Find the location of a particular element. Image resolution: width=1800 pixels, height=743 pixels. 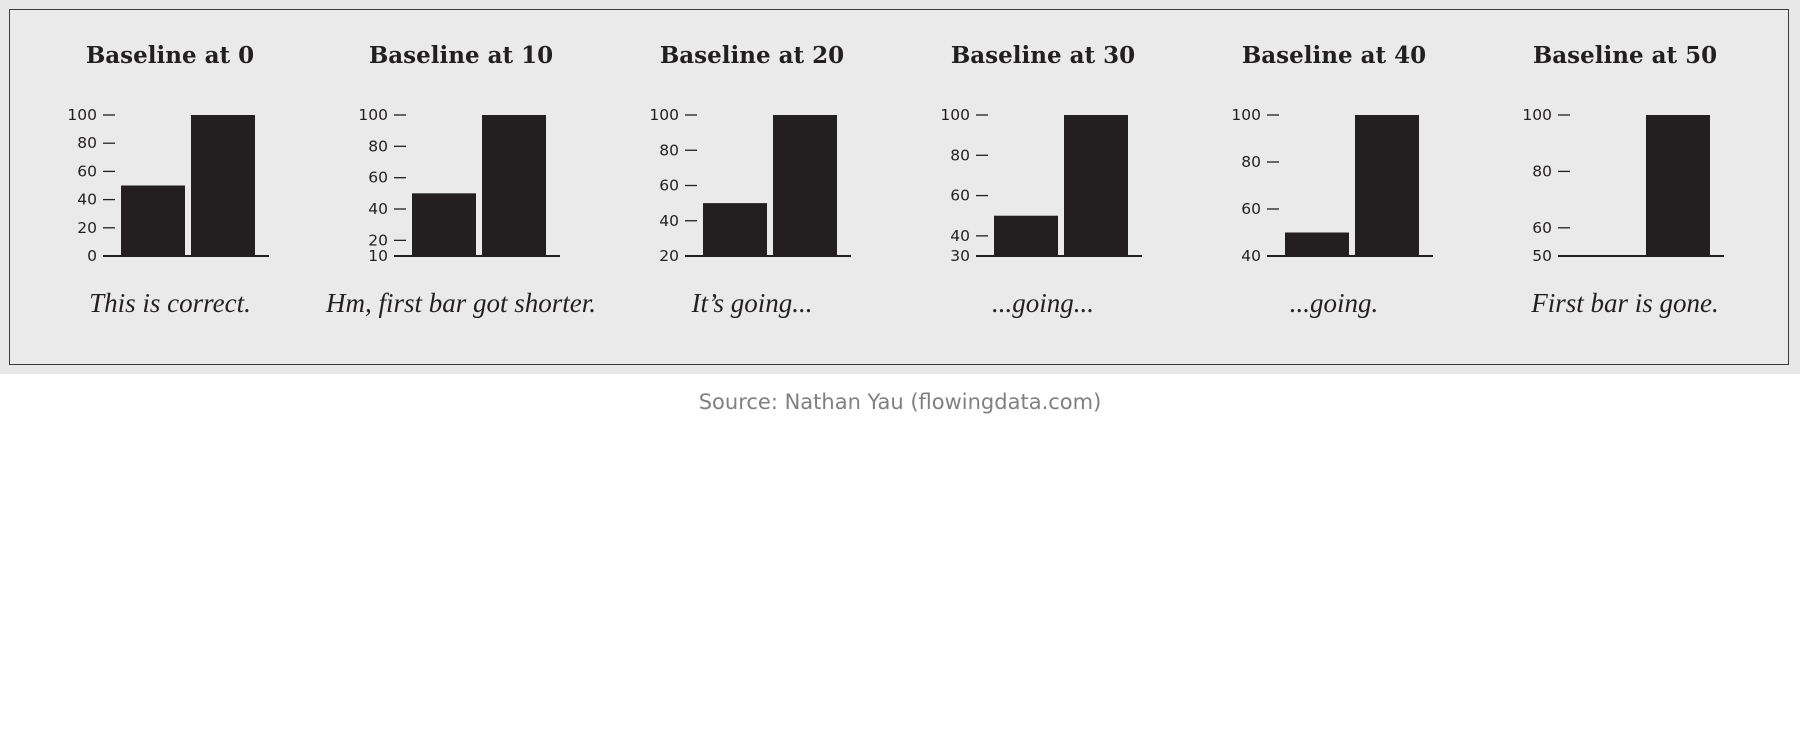

chart-caption: ...going. is located at coordinates (1334, 303).